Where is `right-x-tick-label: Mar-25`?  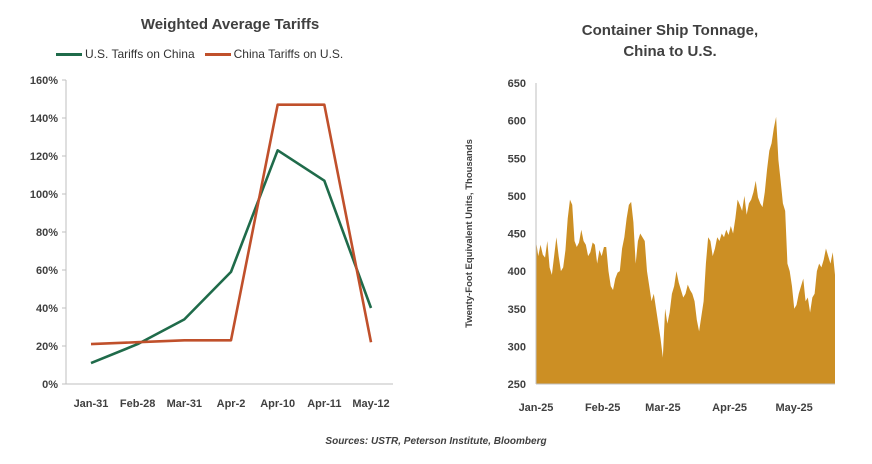
right-x-tick-label: Mar-25 is located at coordinates (662, 408).